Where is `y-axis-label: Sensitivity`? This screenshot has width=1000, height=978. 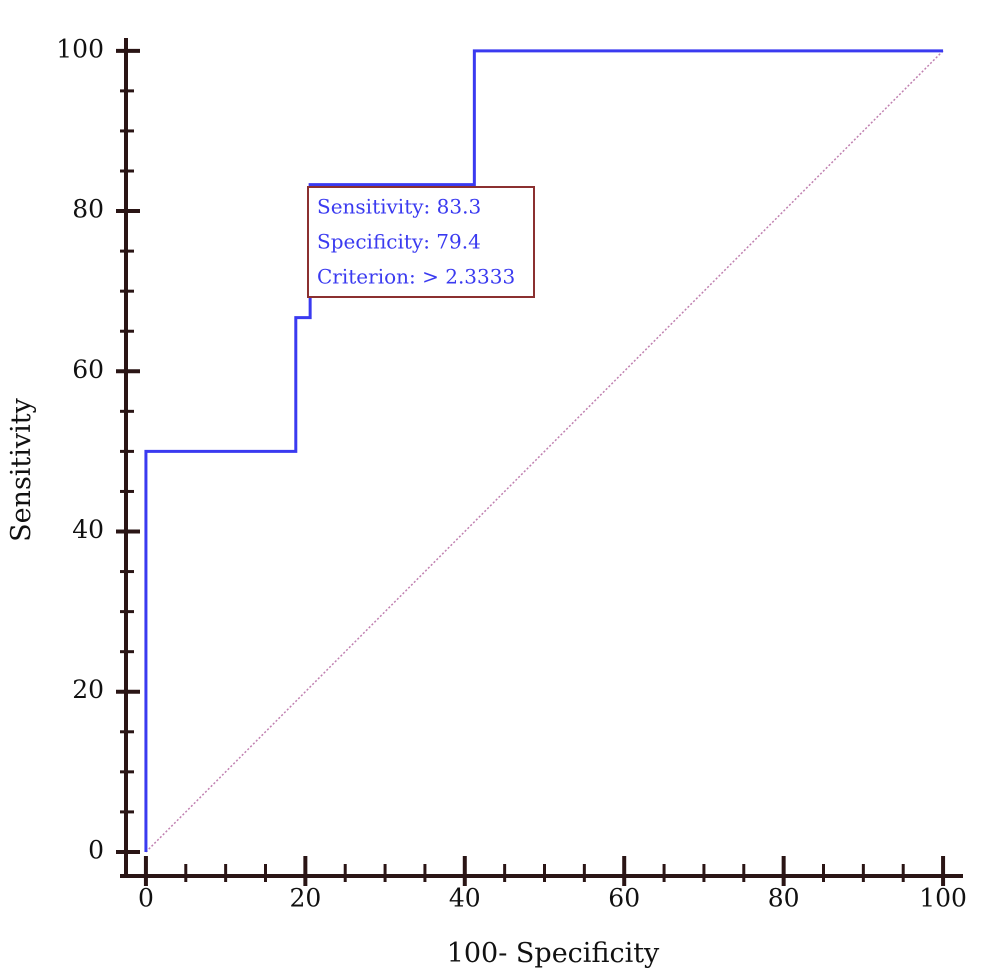
y-axis-label: Sensitivity is located at coordinates (21, 469).